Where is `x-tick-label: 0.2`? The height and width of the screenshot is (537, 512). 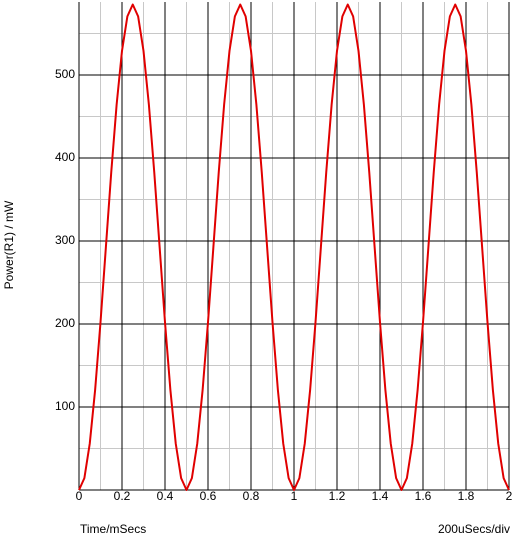 x-tick-label: 0.2 is located at coordinates (122, 496).